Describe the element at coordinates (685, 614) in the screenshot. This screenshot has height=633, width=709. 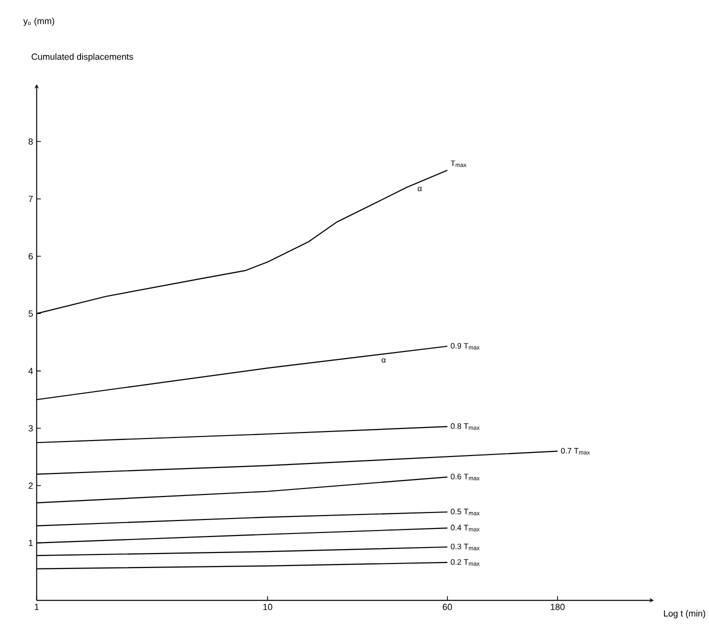
I see `x-axis-title: Log t (min)` at that location.